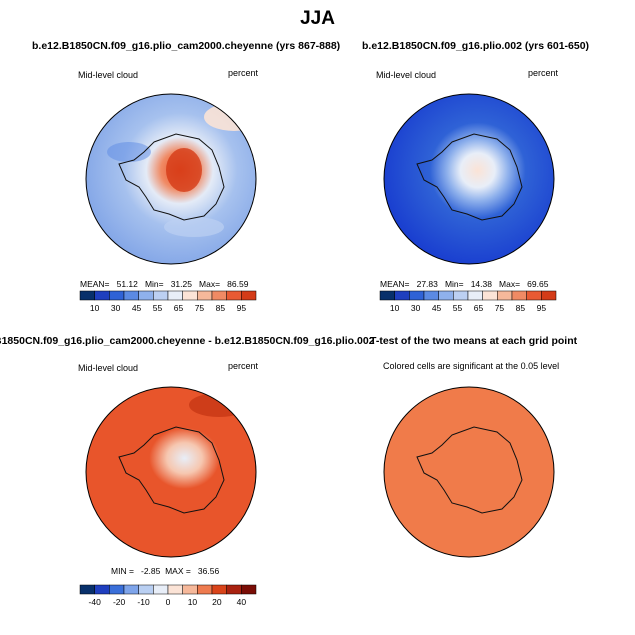  What do you see at coordinates (543, 73) in the screenshot?
I see `panel2-units-label: percent` at bounding box center [543, 73].